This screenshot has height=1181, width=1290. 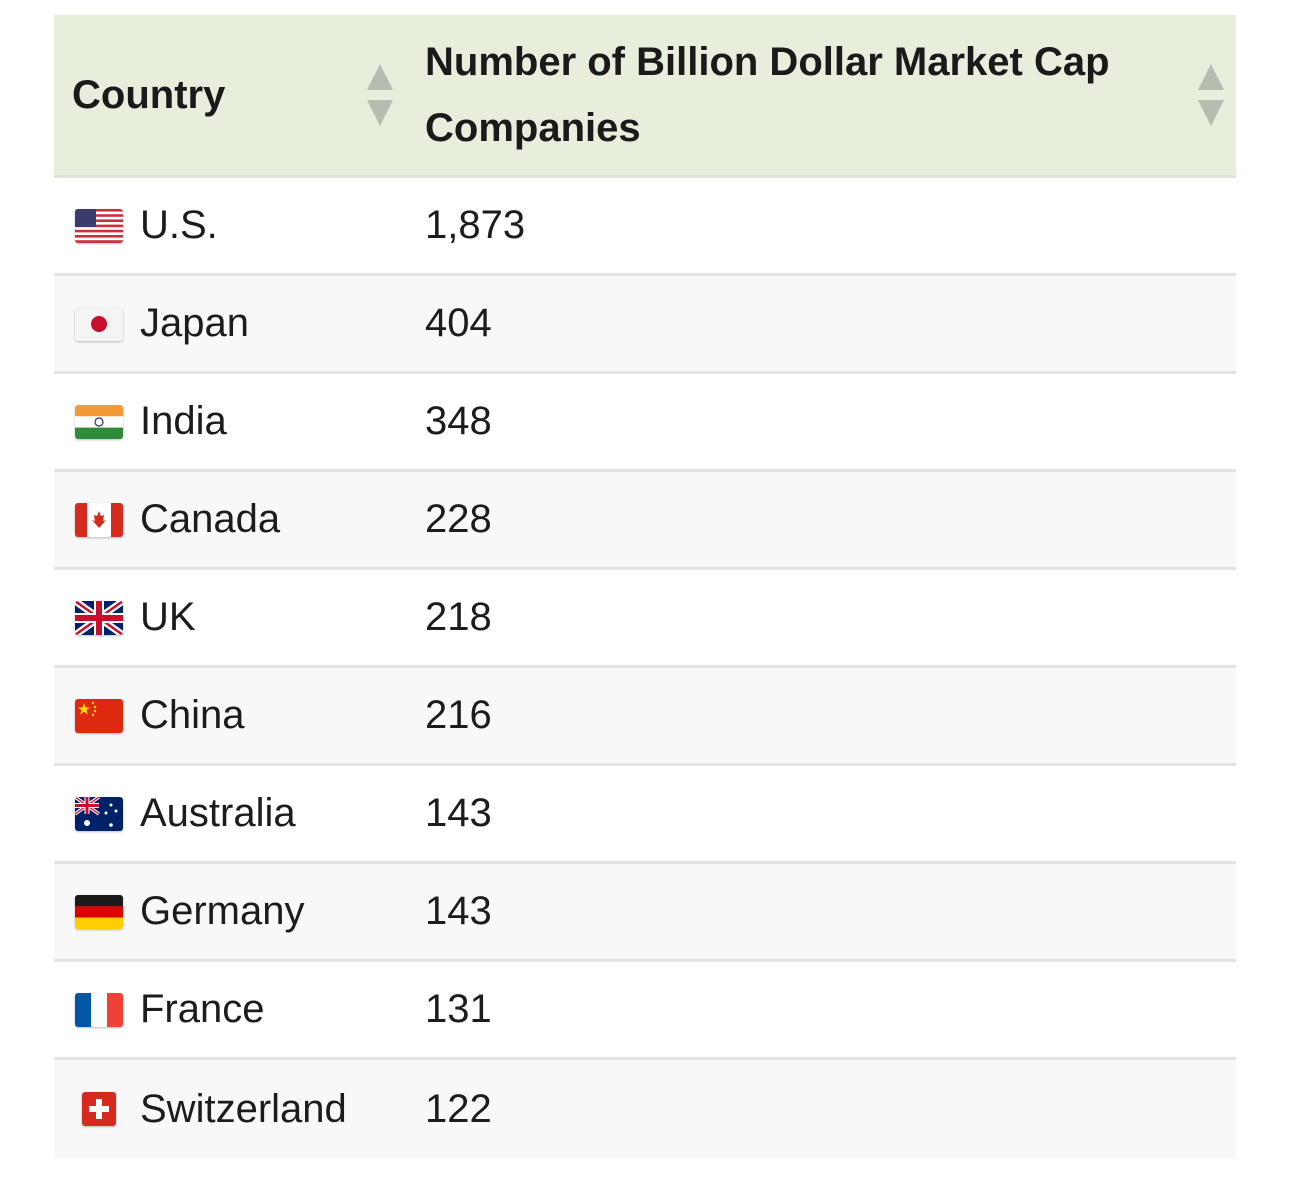 I want to click on company-count: 348, so click(x=458, y=421).